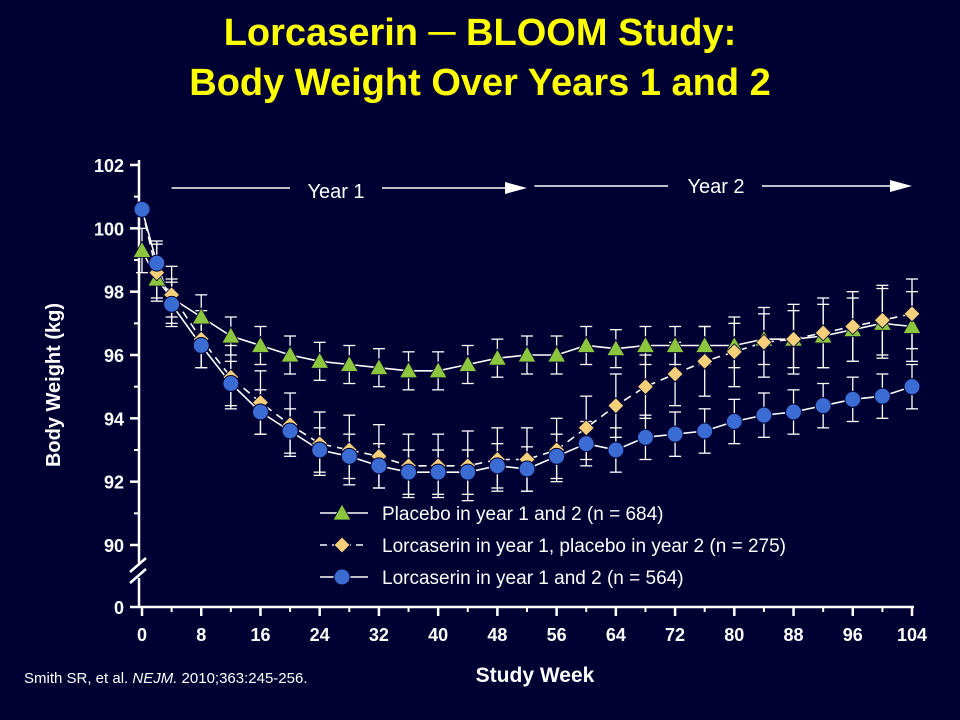  What do you see at coordinates (734, 635) in the screenshot?
I see `x-tick-label: 80` at bounding box center [734, 635].